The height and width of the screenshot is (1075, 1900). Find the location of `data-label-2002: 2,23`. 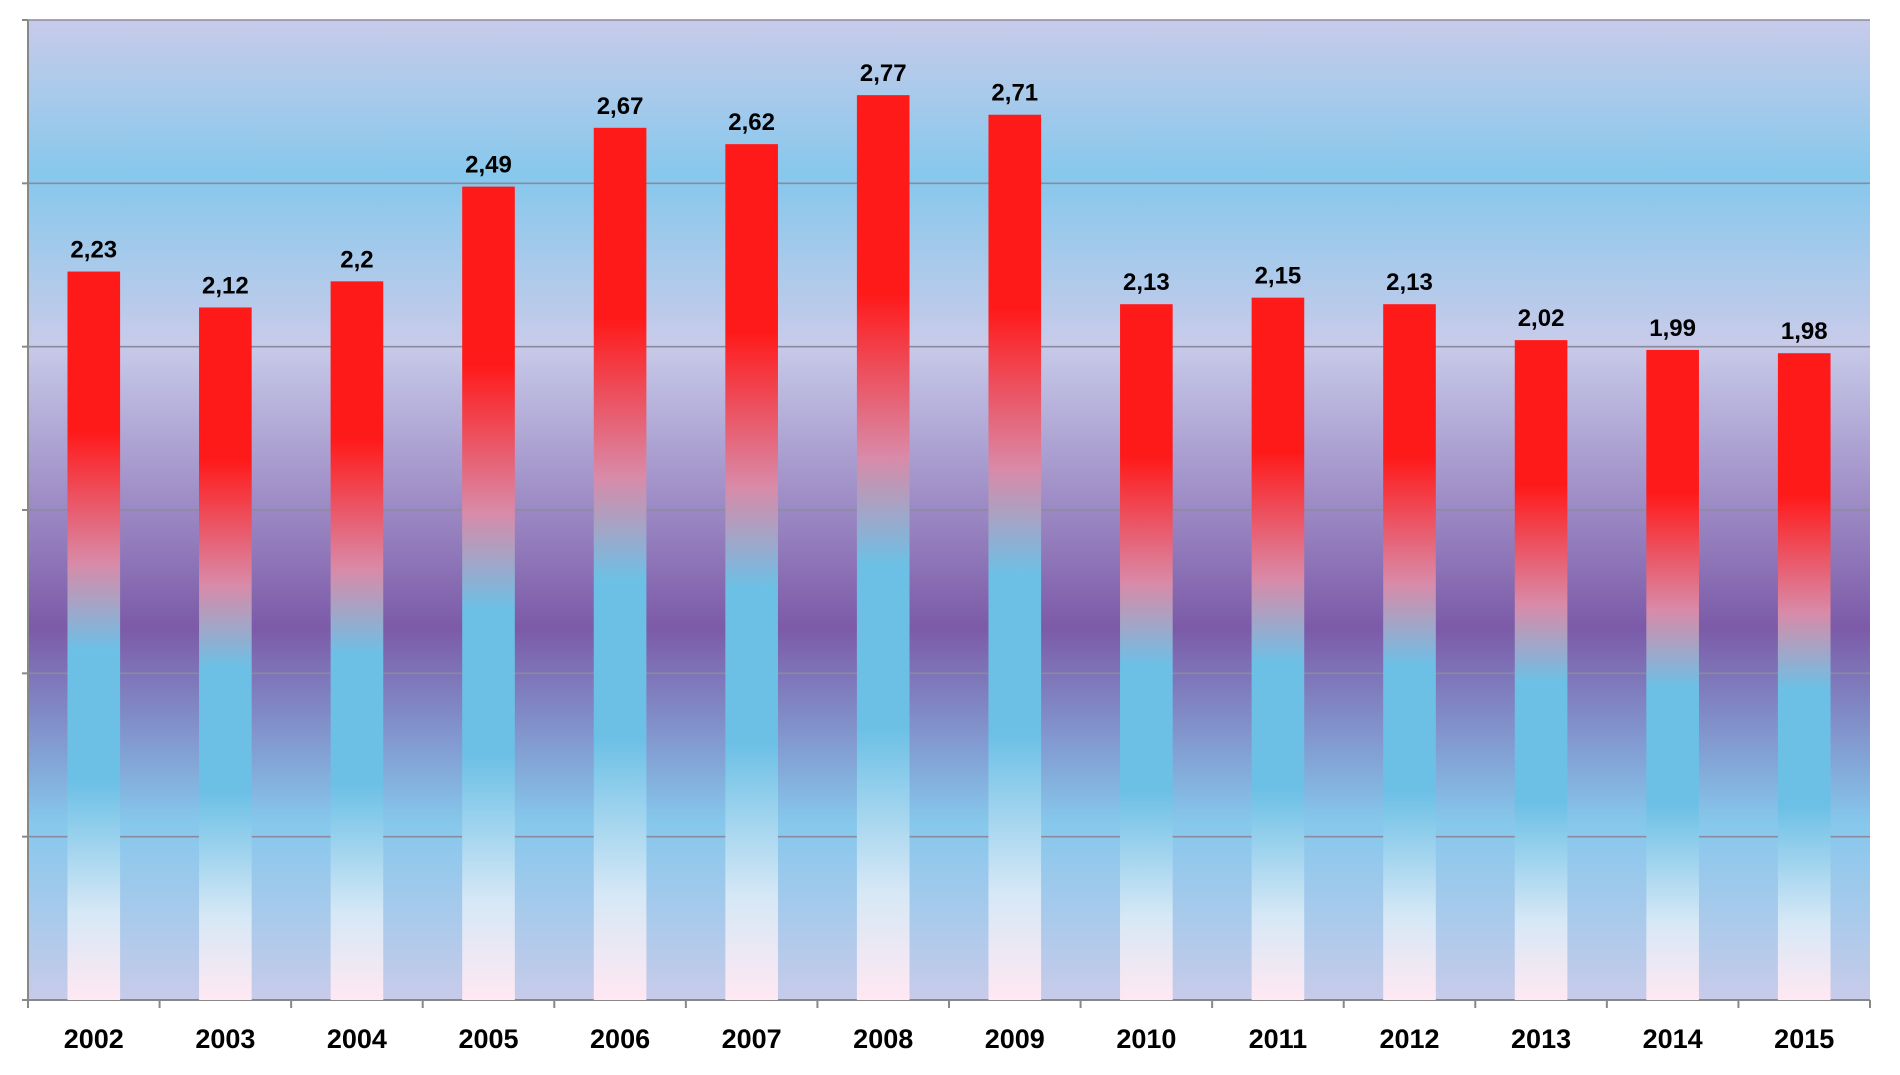

data-label-2002: 2,23 is located at coordinates (93, 250).